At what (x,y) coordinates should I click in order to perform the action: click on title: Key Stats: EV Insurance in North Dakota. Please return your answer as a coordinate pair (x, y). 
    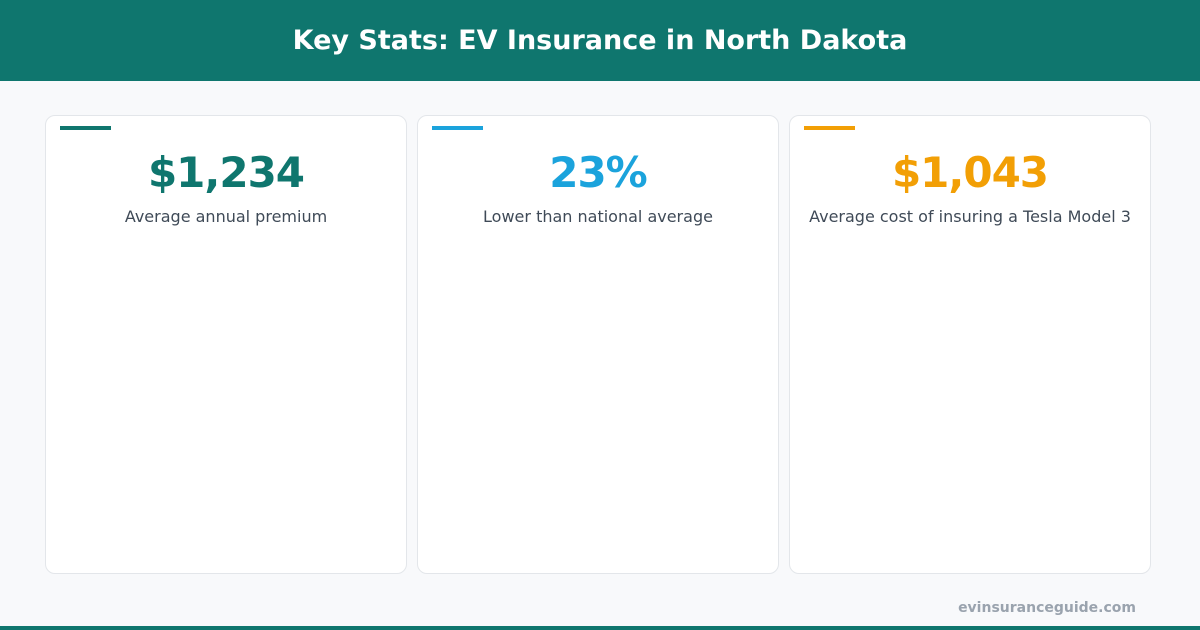
    Looking at the image, I should click on (600, 40).